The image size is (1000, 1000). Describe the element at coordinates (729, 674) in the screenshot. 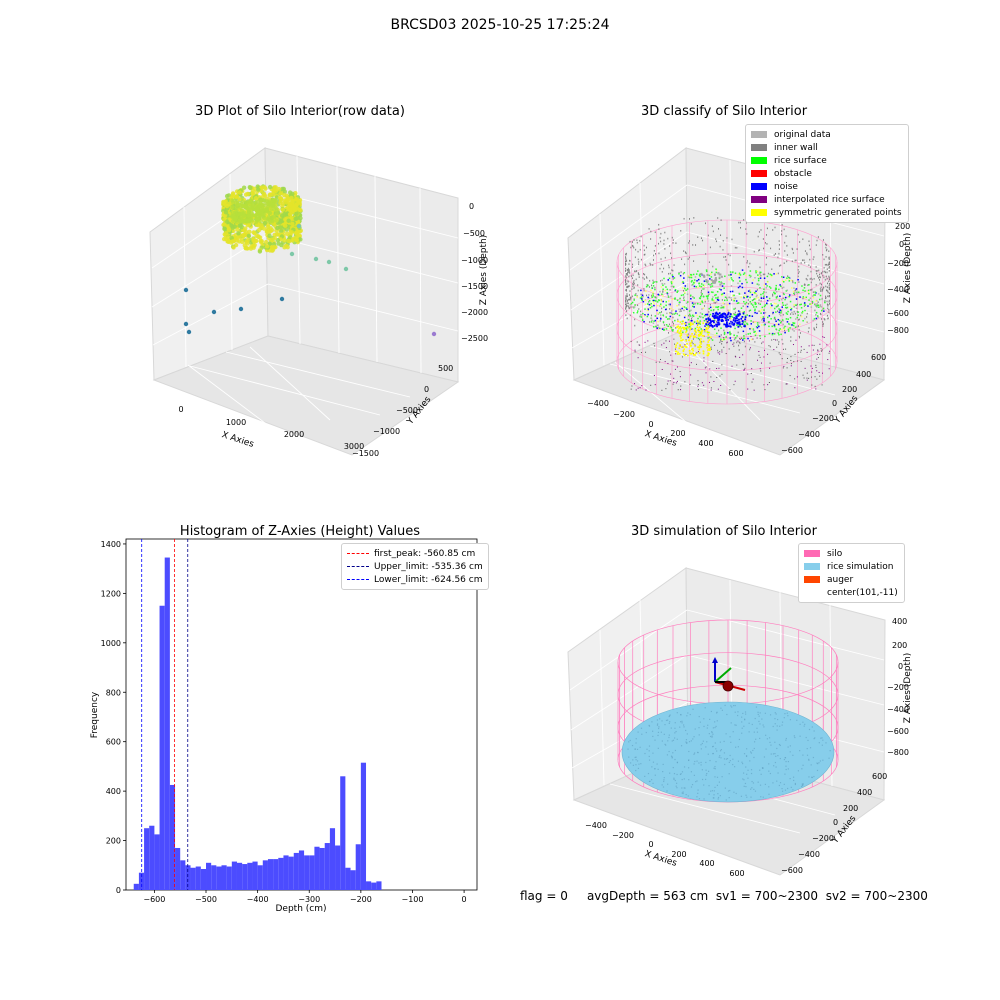

I see `simulation-auger` at that location.